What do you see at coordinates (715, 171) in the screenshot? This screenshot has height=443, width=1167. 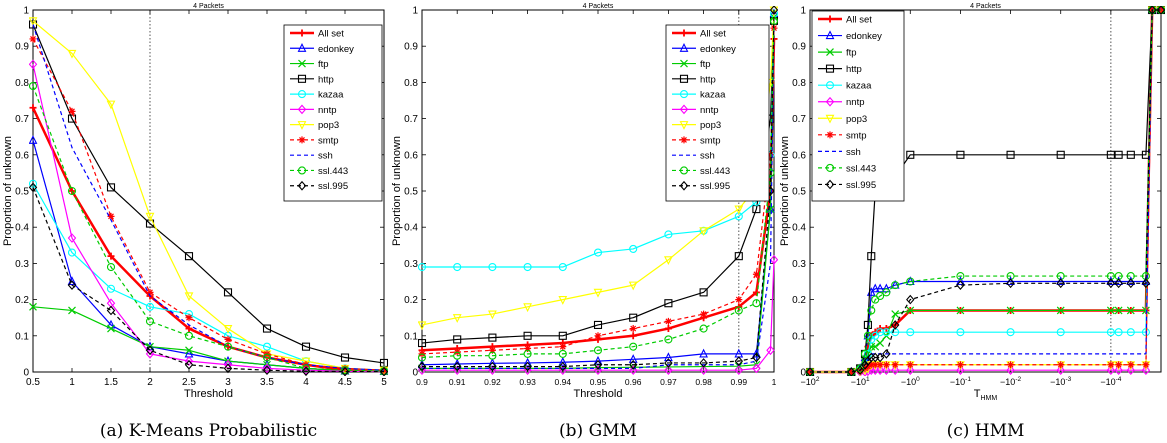 I see `legend-label: ssl.443` at bounding box center [715, 171].